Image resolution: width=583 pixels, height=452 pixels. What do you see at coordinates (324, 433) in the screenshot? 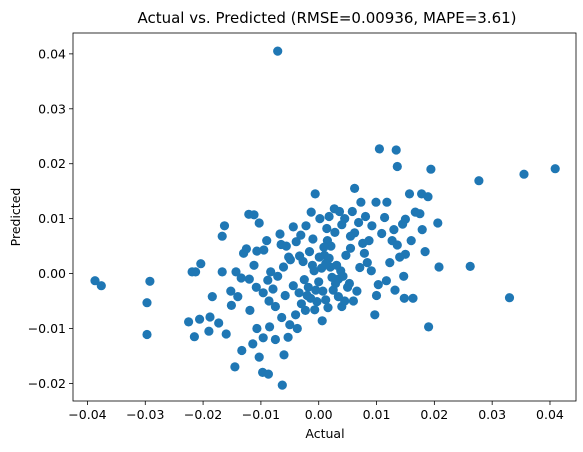
I see `x-axis-title: Actual` at bounding box center [324, 433].